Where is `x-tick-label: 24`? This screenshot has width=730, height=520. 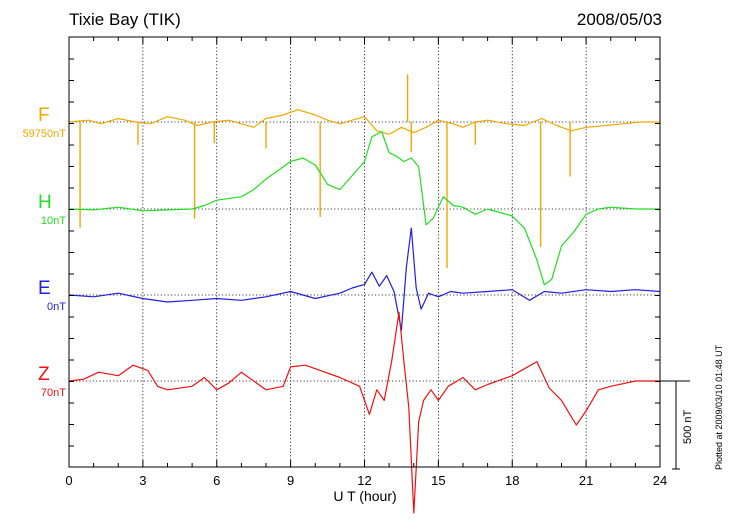
x-tick-label: 24 is located at coordinates (660, 480).